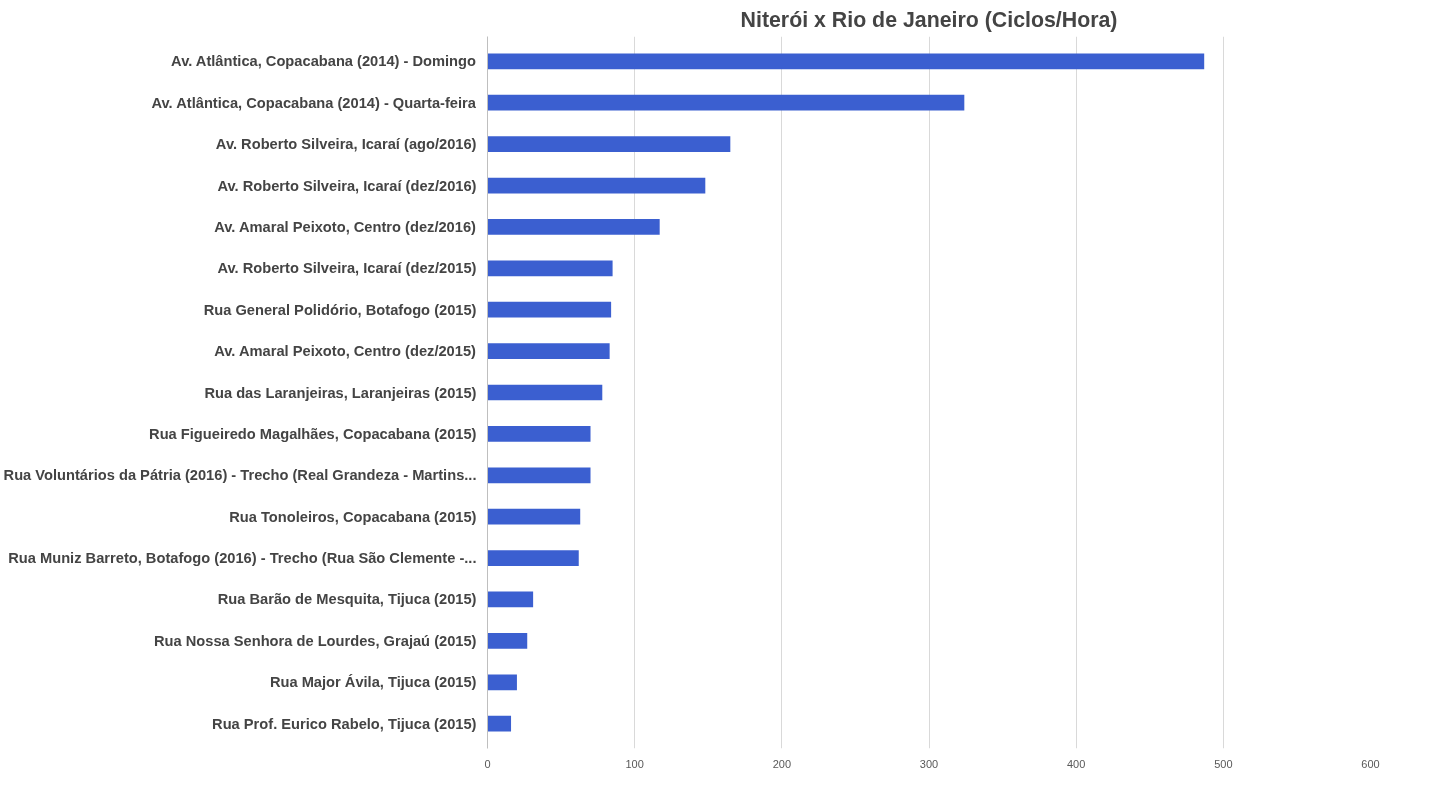 This screenshot has height=791, width=1431. Describe the element at coordinates (340, 309) in the screenshot. I see `y-tick-label: Rua General Polidório, Botafogo (2015)` at that location.